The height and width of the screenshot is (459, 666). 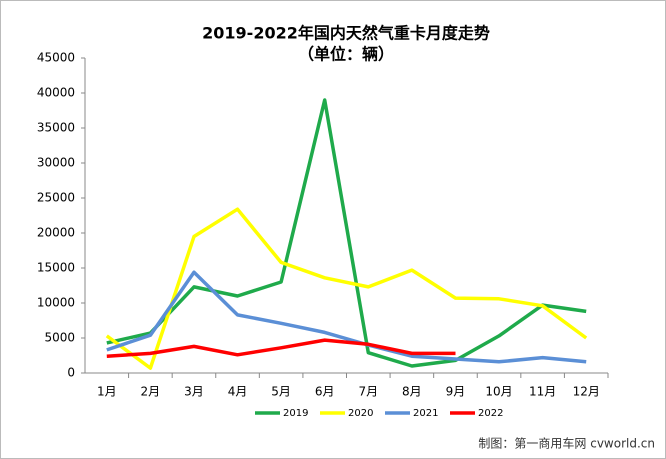 I want to click on x-tick-label: 2月, so click(x=151, y=392).